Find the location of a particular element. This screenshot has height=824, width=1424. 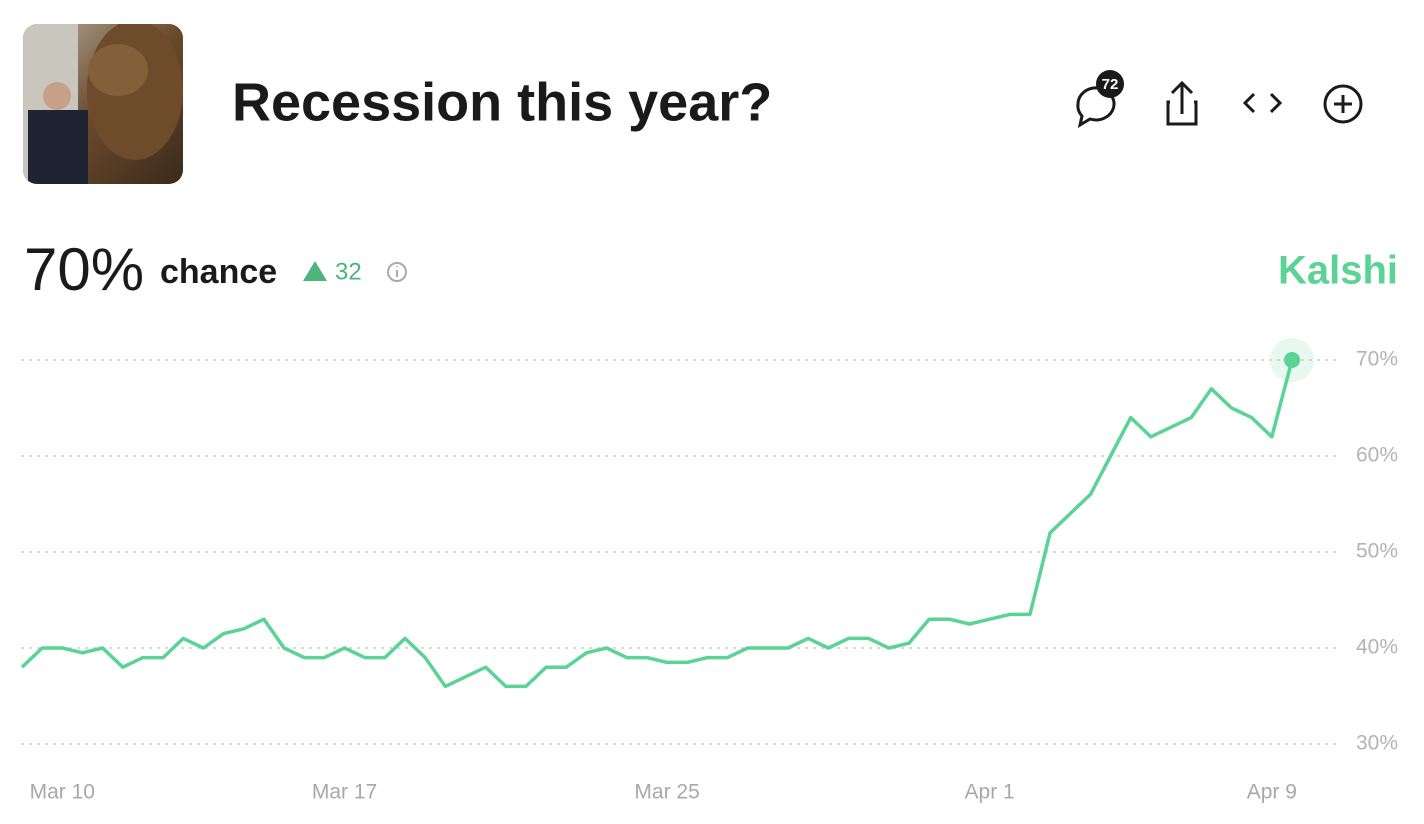

comment-count: 72 is located at coordinates (1110, 84).